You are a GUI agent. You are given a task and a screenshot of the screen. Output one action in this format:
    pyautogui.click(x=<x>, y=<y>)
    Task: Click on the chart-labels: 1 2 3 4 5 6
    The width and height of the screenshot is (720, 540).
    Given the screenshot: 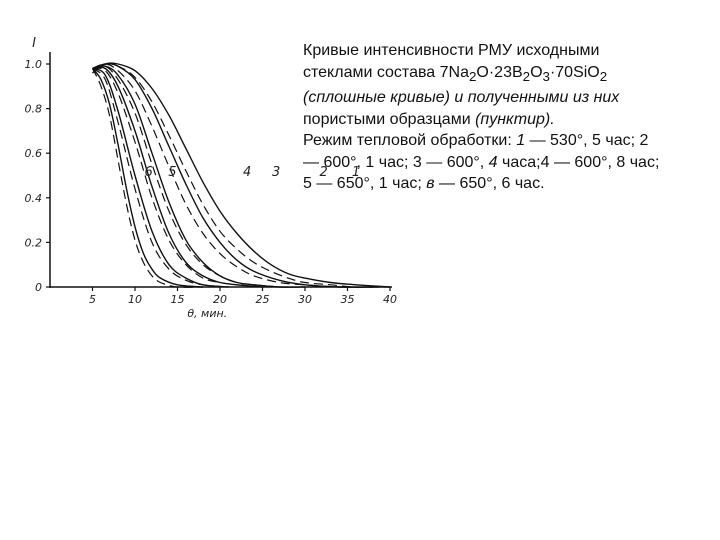 What is the action you would take?
    pyautogui.click(x=252, y=172)
    